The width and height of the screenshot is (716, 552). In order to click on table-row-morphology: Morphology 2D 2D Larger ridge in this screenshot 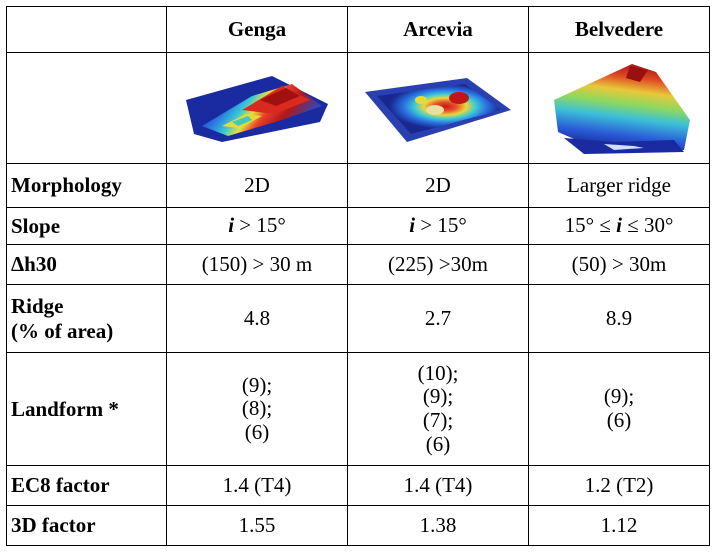, I will do `click(358, 185)`.